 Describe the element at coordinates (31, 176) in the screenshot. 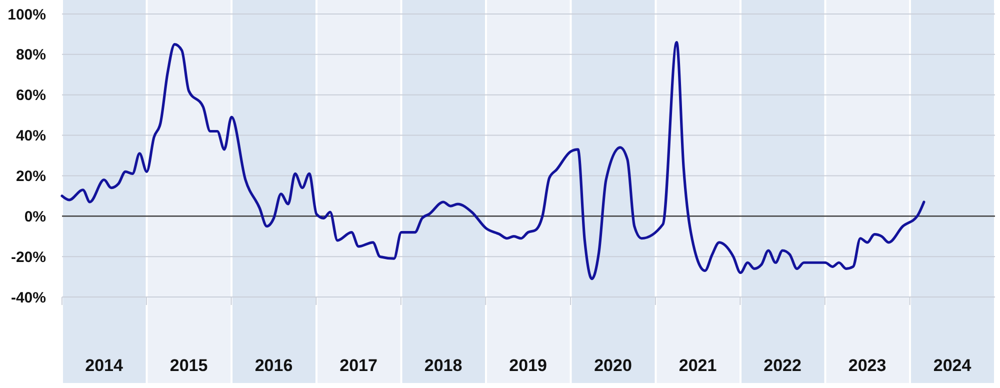

I see `y-tick-label: 20%` at that location.